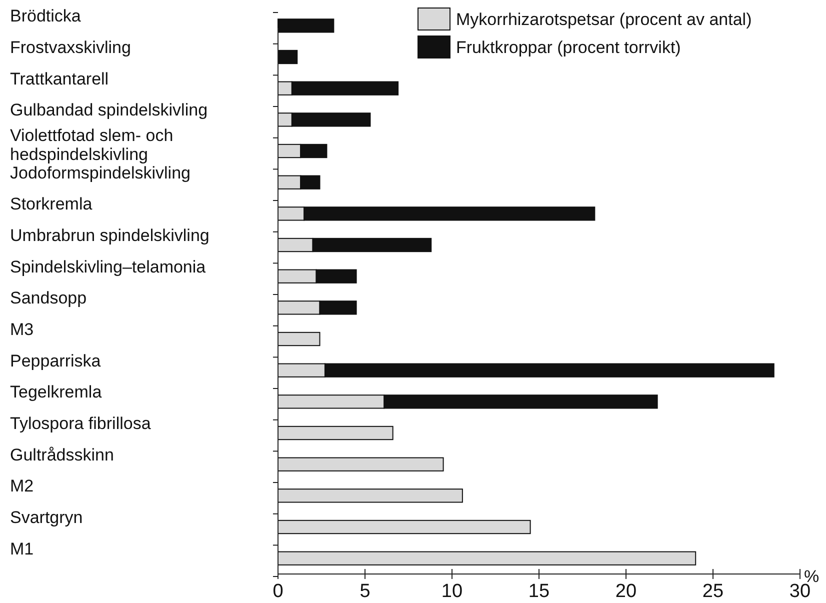  I want to click on y-tick-label: Gulbandad spindelskivling, so click(109, 110).